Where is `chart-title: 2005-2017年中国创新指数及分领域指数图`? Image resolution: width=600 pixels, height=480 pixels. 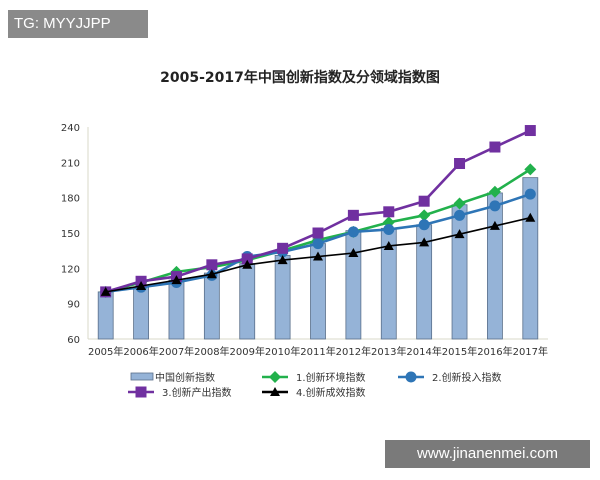 chart-title: 2005-2017年中国创新指数及分领域指数图 is located at coordinates (300, 77).